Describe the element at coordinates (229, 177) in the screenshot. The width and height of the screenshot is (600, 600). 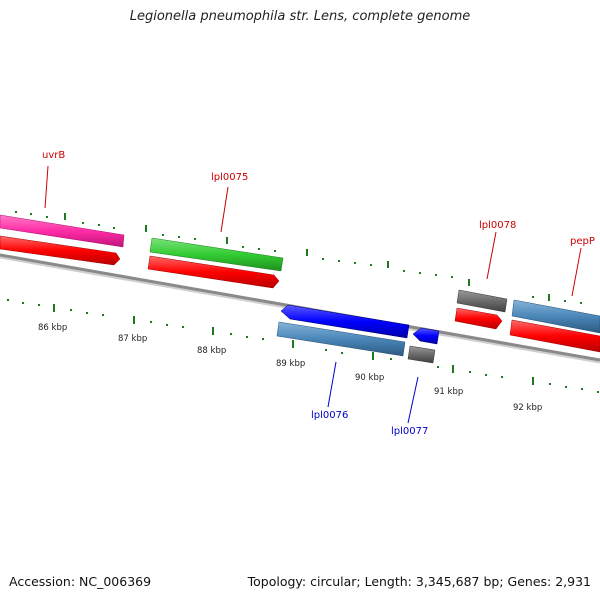
I see `lpl0075-label: lpl0075` at that location.